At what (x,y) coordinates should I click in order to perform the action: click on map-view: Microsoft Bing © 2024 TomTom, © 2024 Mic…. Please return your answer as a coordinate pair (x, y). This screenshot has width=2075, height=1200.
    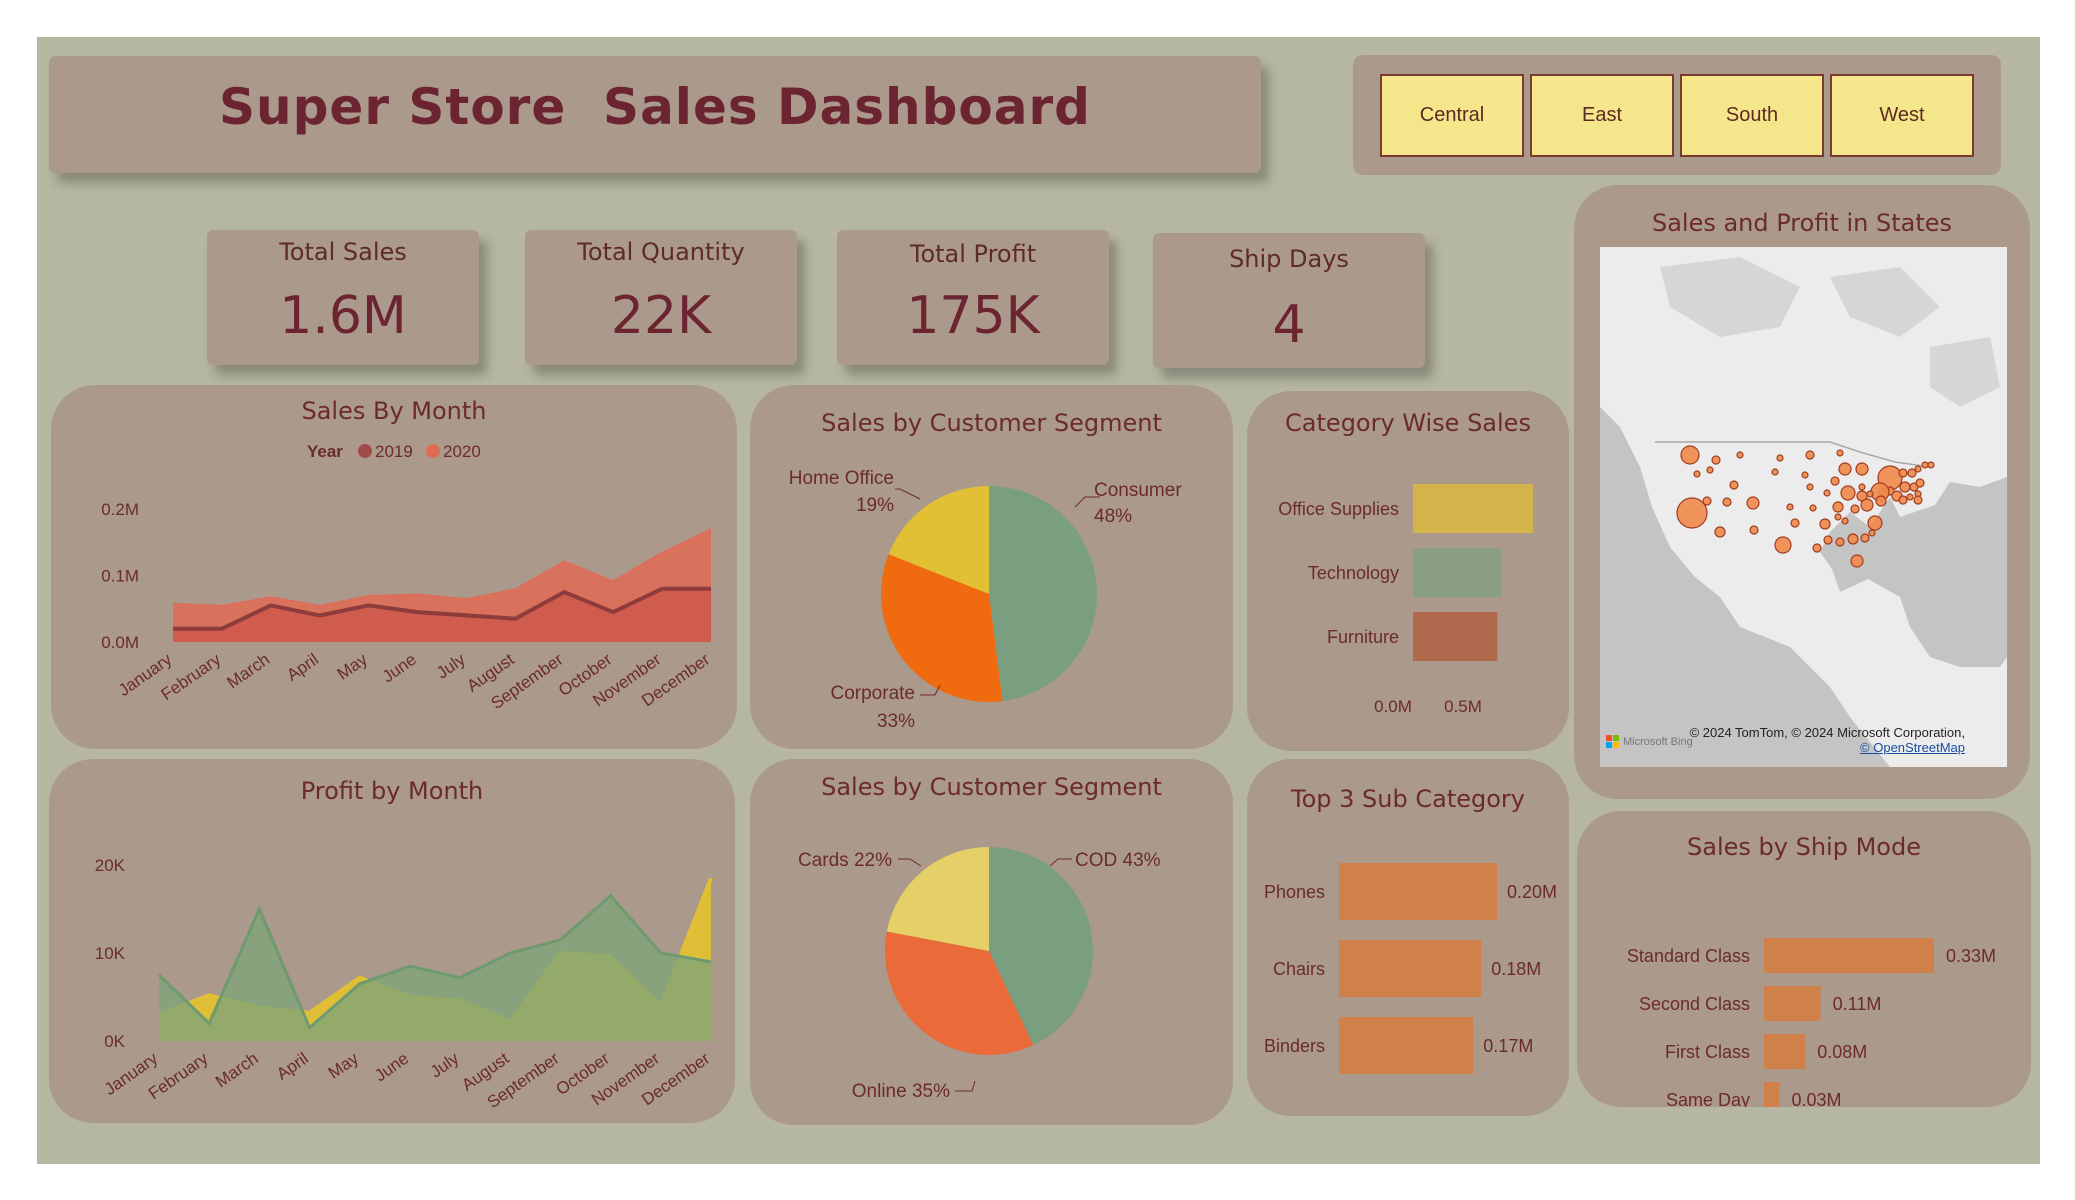
    Looking at the image, I should click on (1803, 507).